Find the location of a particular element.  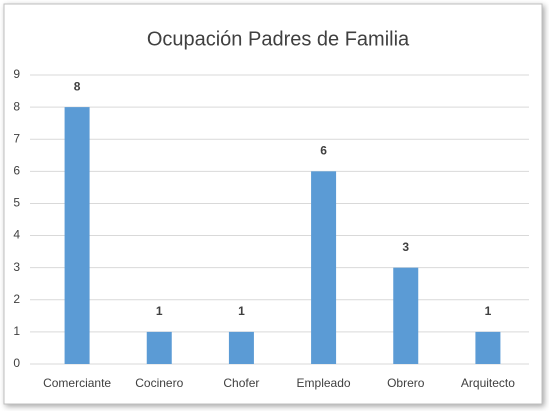

y-tick-label: 8 is located at coordinates (16, 106).